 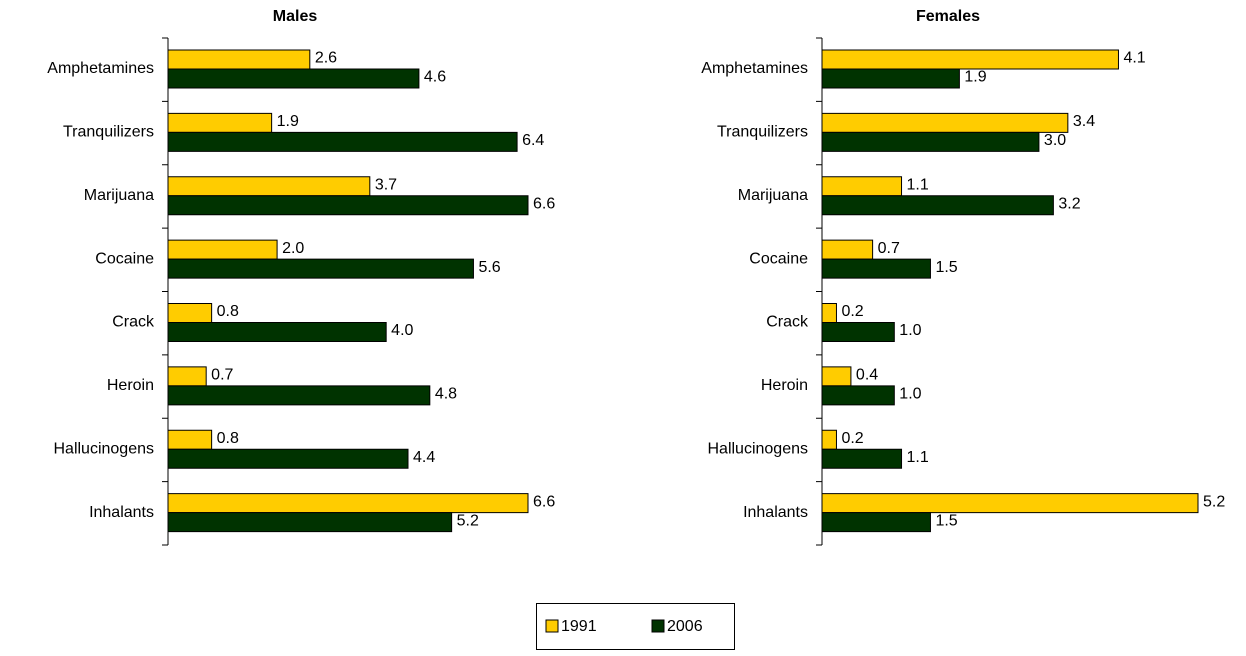 I want to click on value-label: 4.8, so click(x=446, y=394).